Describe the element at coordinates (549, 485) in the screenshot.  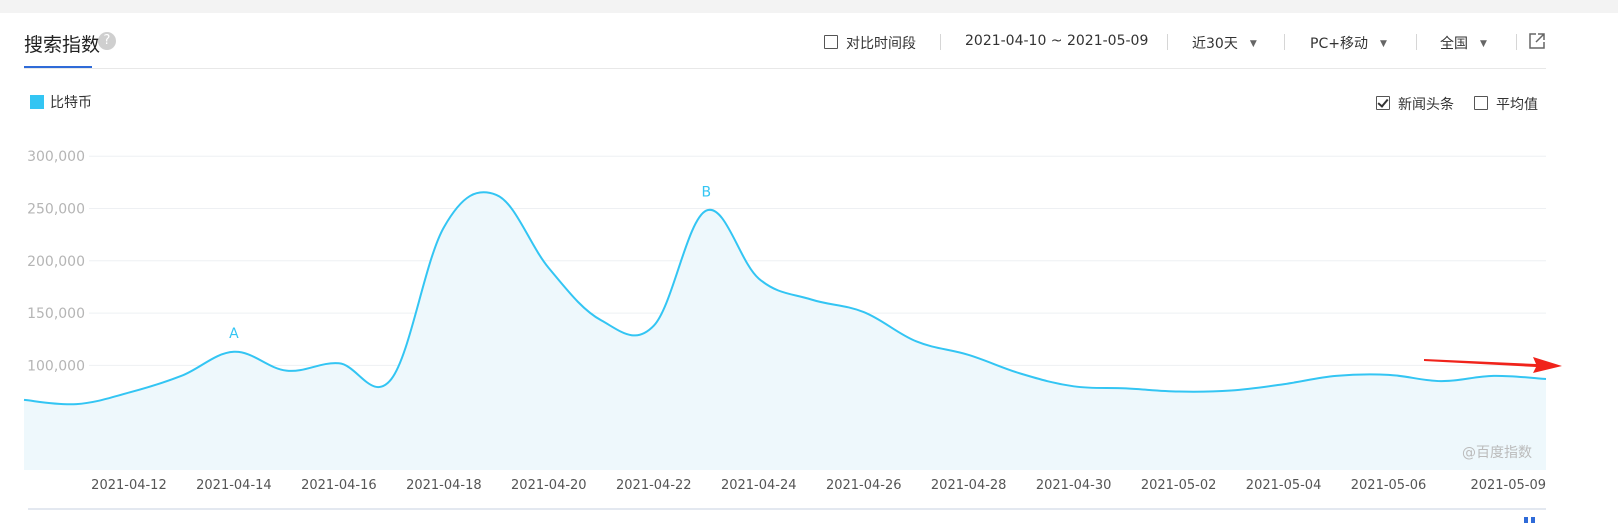
I see `x-tick-label: 2021-04-20` at that location.